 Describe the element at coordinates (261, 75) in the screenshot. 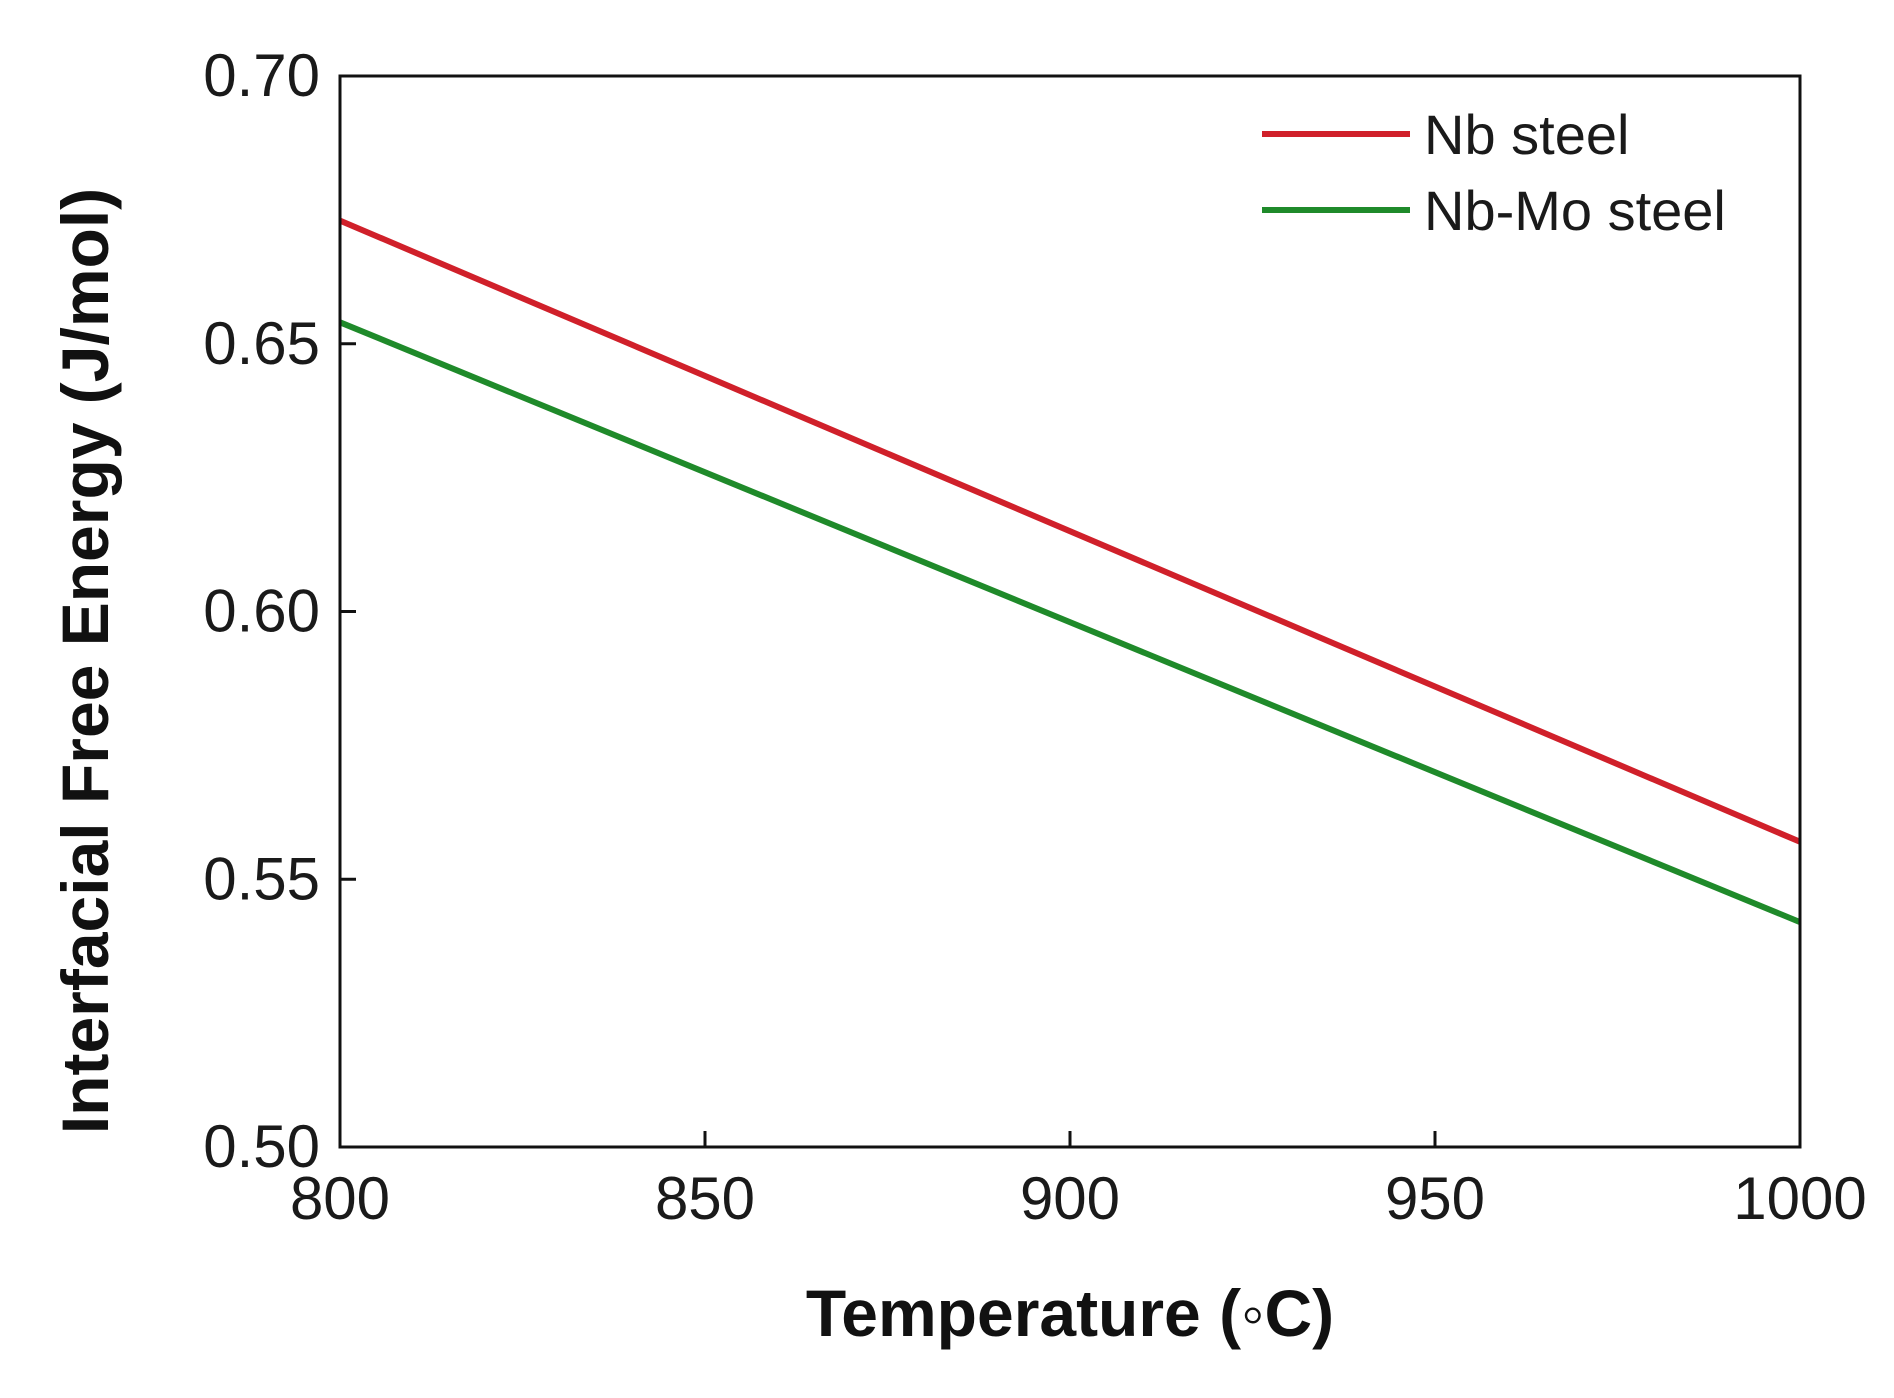

I see `y-tick-label: 0.70` at that location.